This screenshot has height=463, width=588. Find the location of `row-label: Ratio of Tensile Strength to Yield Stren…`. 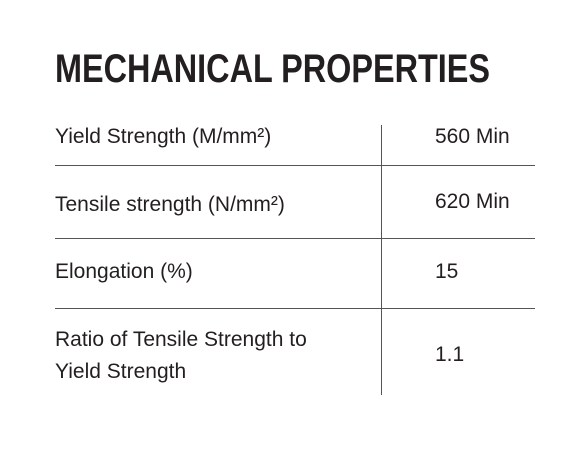

row-label: Ratio of Tensile Strength to Yield Stren… is located at coordinates (181, 355).